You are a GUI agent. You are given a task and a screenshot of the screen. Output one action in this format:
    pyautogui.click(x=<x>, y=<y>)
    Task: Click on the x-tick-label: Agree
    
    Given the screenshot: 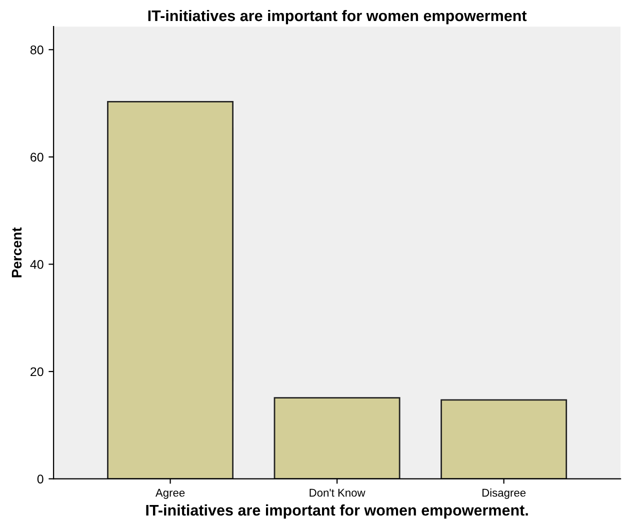 What is the action you would take?
    pyautogui.click(x=170, y=493)
    